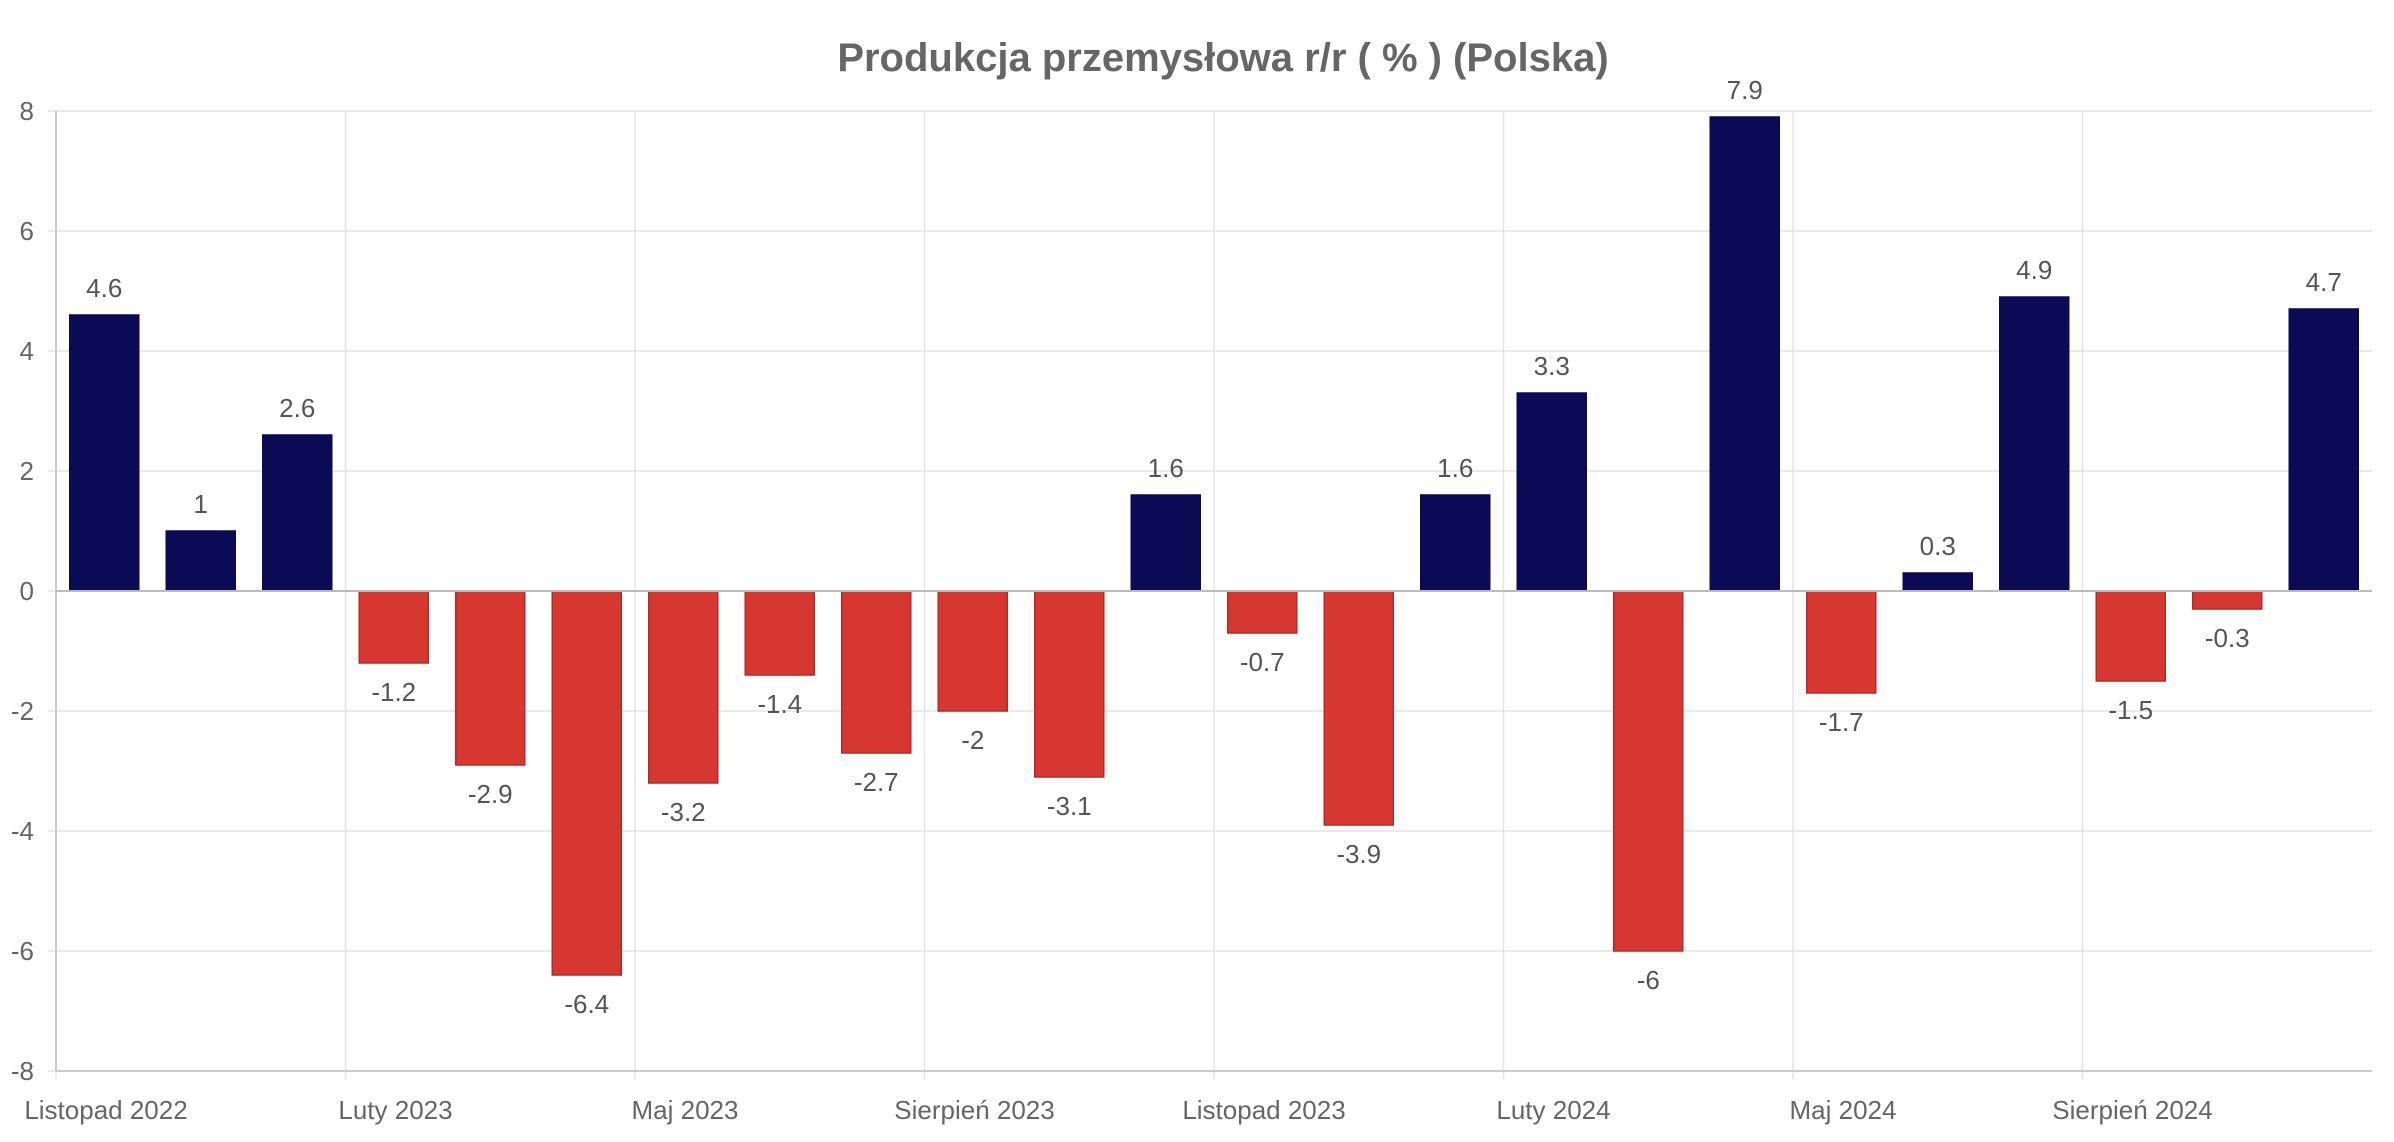 The height and width of the screenshot is (1142, 2394). I want to click on data-label: -3.9, so click(1358, 854).